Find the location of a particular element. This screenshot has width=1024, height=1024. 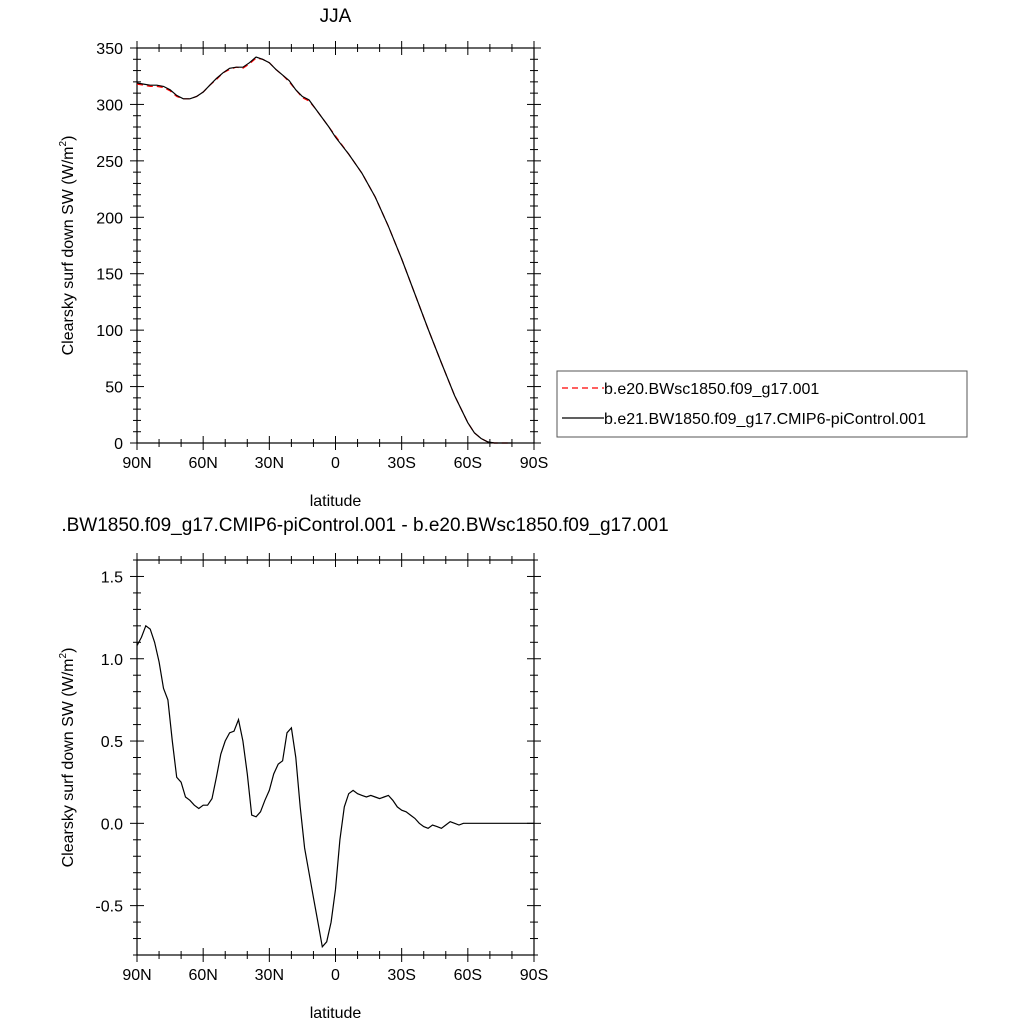

top-x-axis-title: latitude is located at coordinates (336, 501).